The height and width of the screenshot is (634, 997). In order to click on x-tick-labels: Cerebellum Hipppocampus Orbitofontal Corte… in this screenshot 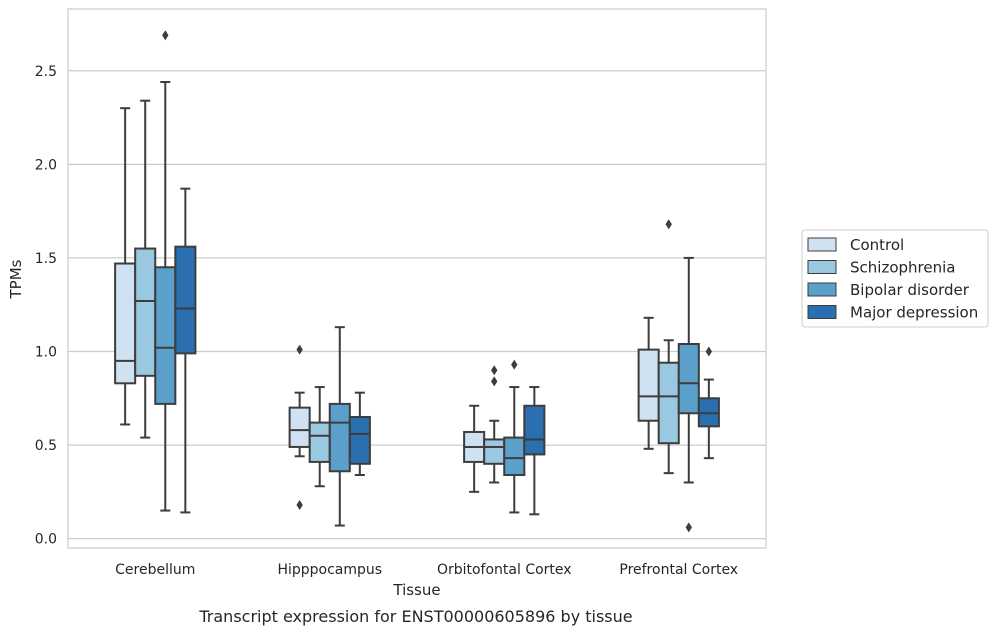, I will do `click(426, 570)`.